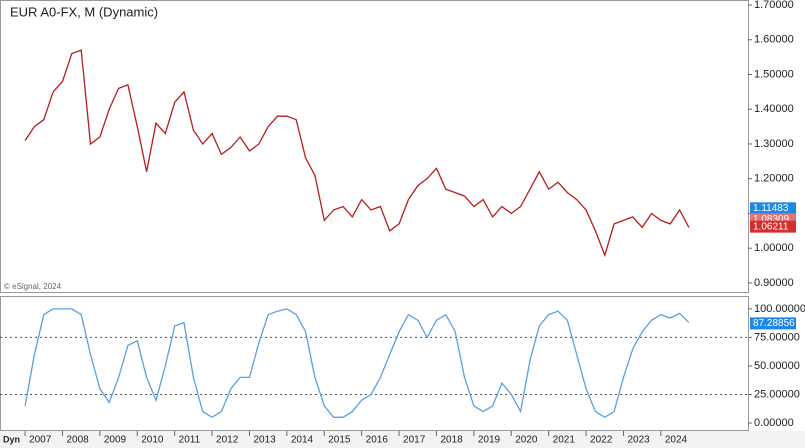 The image size is (805, 448). I want to click on x-tick-label: 2019, so click(489, 440).